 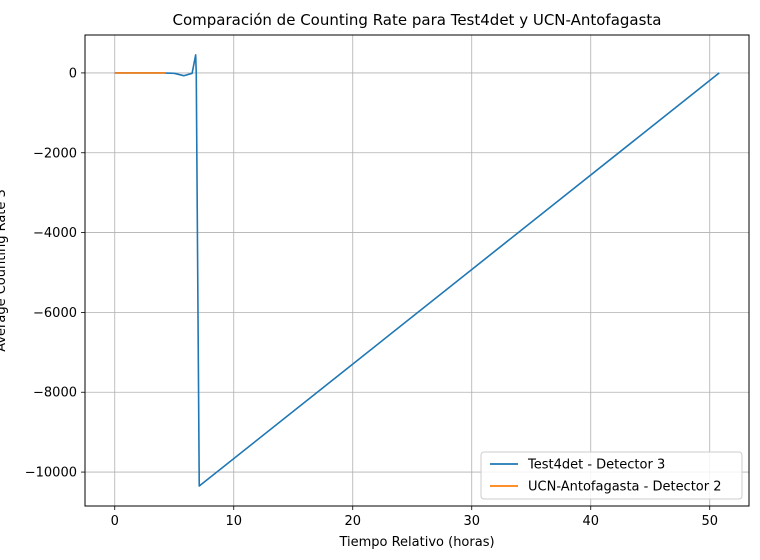 I want to click on y-tick-label: −6000, so click(x=55, y=313).